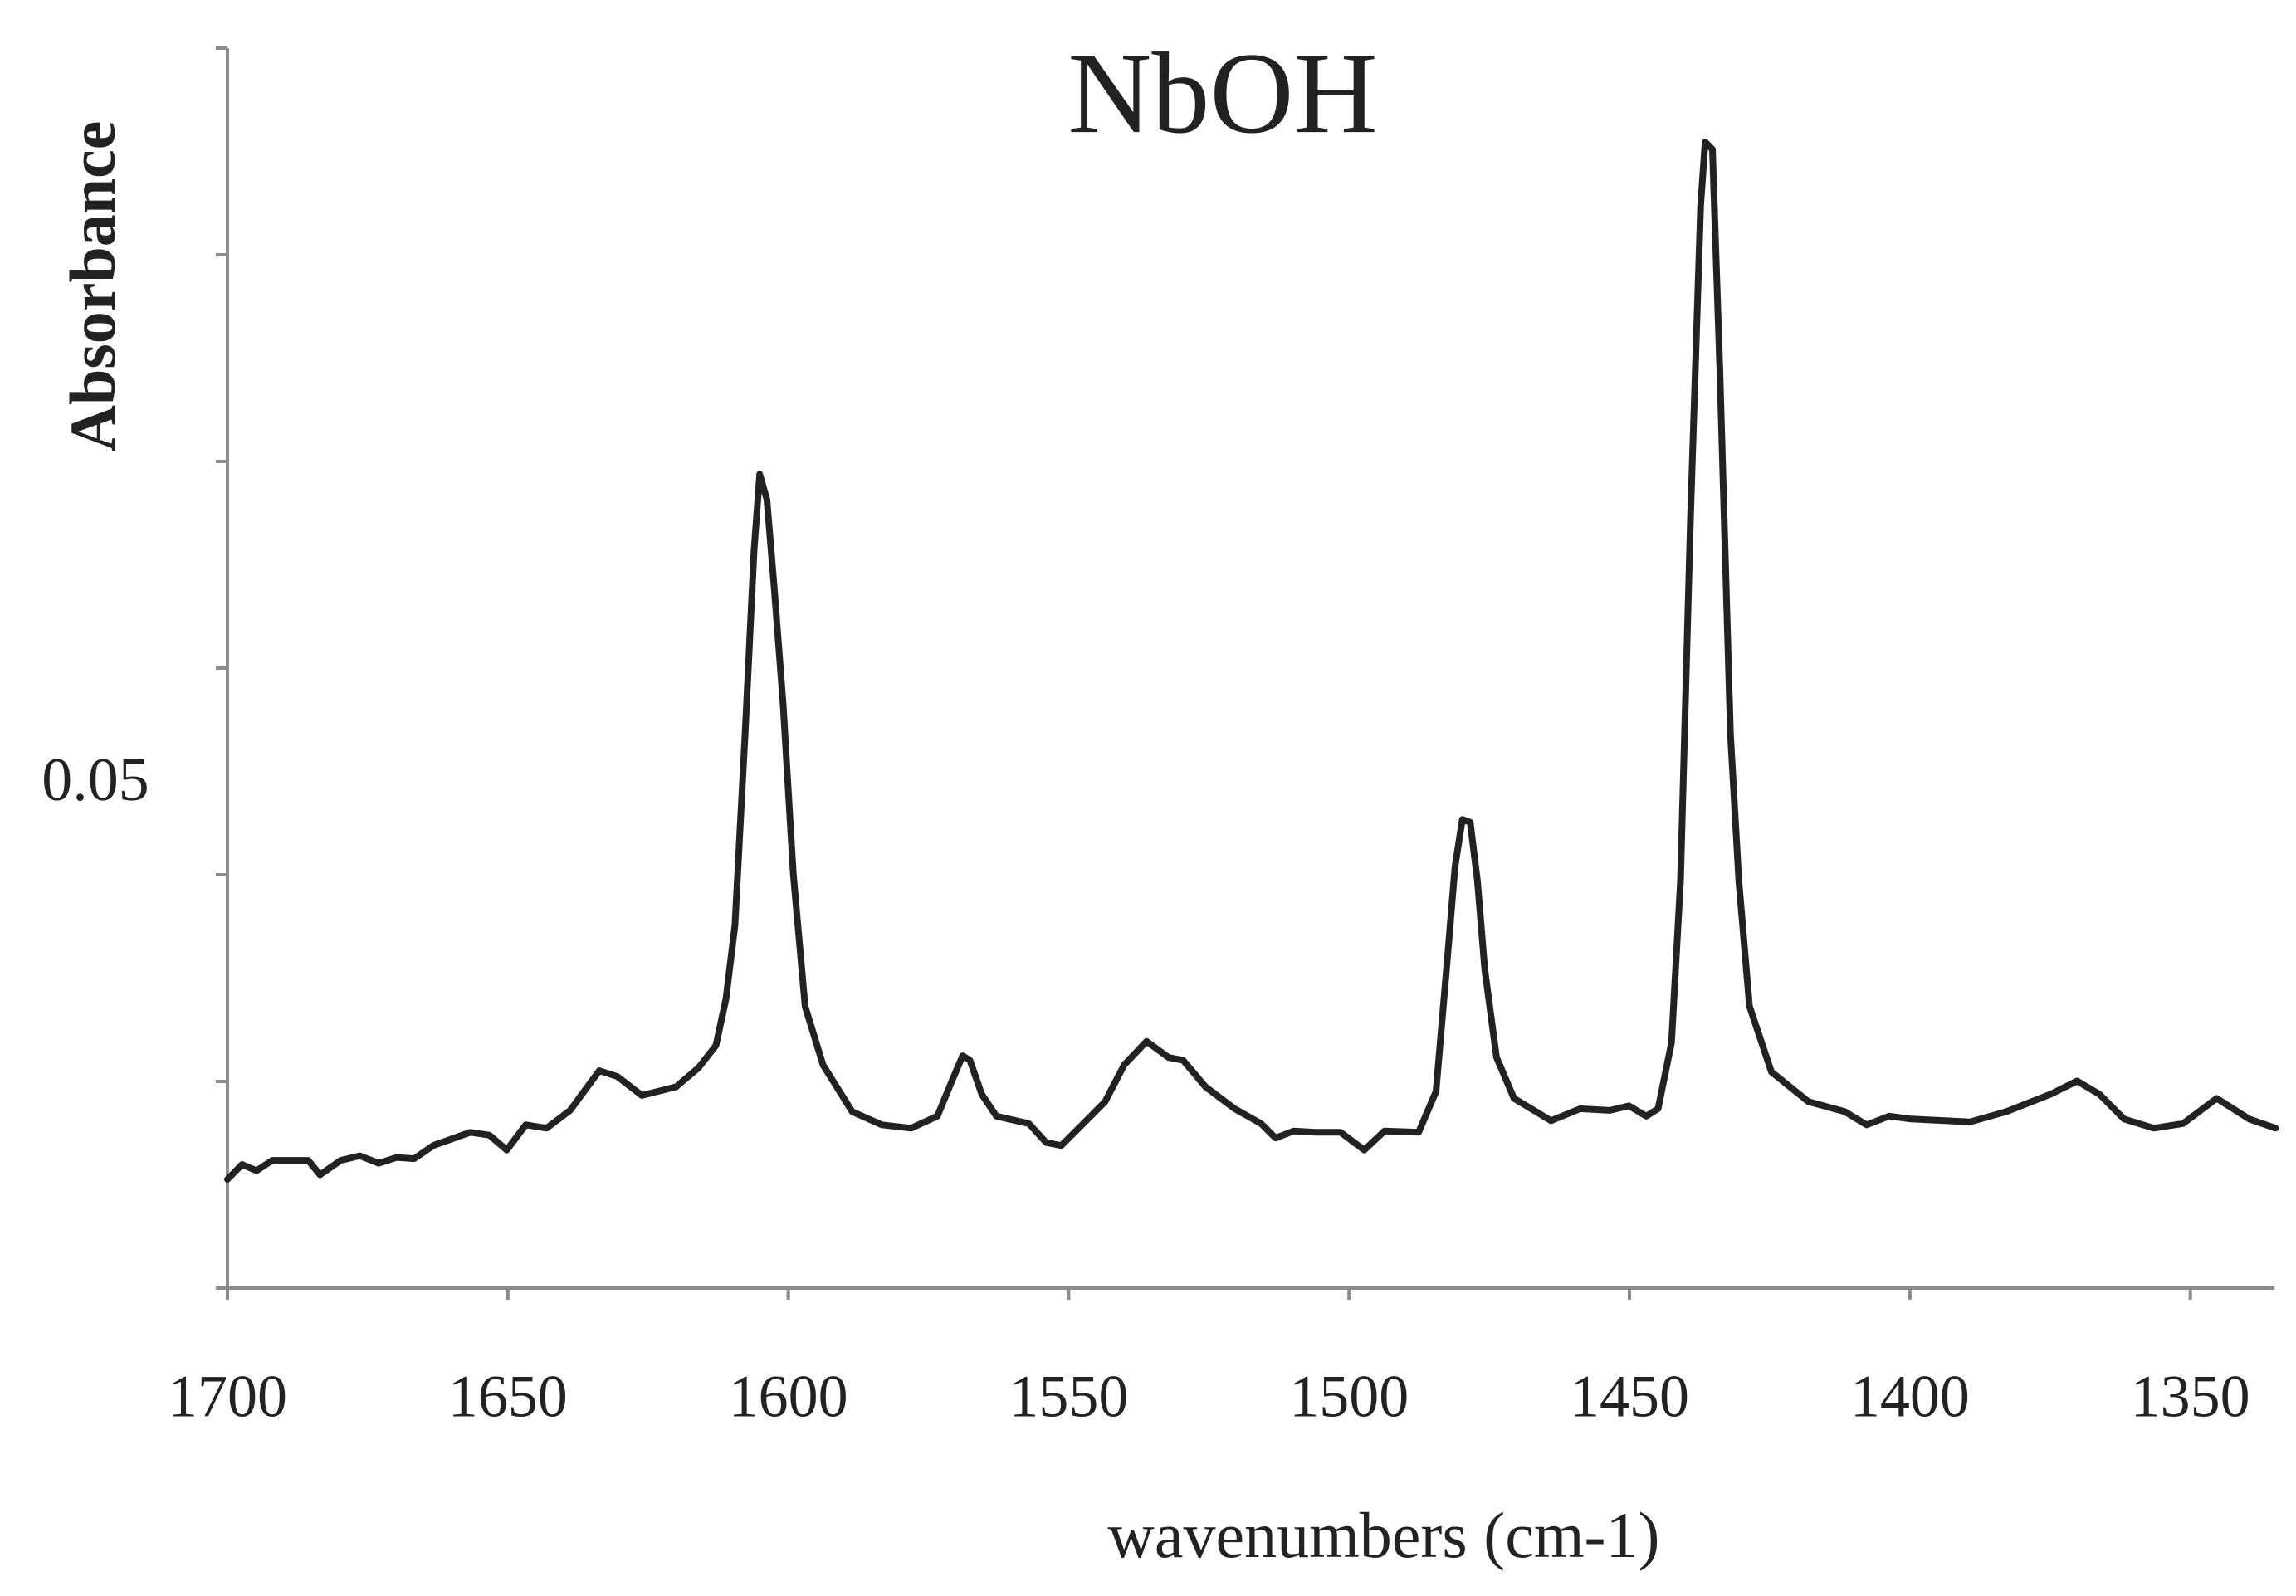 The height and width of the screenshot is (1596, 2296). What do you see at coordinates (1910, 1397) in the screenshot?
I see `x-tick-label: 1400` at bounding box center [1910, 1397].